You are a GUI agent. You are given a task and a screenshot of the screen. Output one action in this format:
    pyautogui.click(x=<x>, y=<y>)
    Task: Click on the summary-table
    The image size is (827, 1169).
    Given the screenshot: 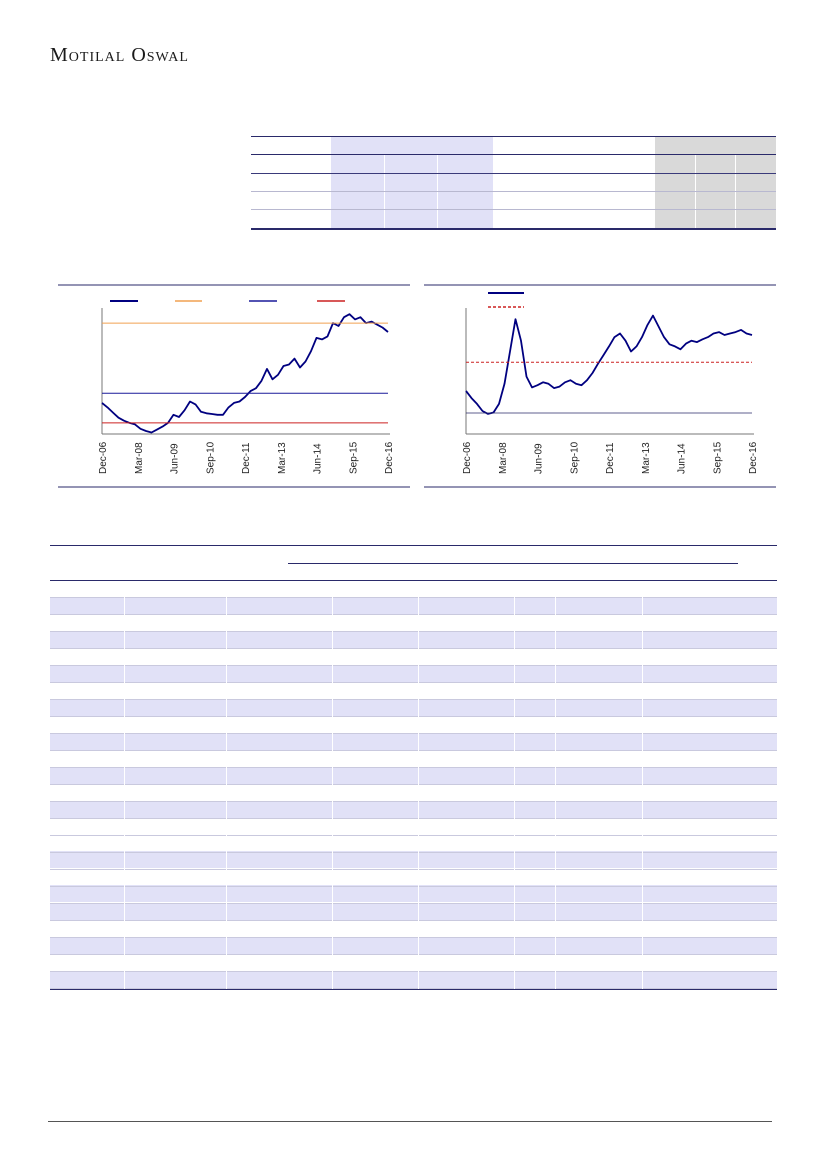 What is the action you would take?
    pyautogui.click(x=513, y=183)
    